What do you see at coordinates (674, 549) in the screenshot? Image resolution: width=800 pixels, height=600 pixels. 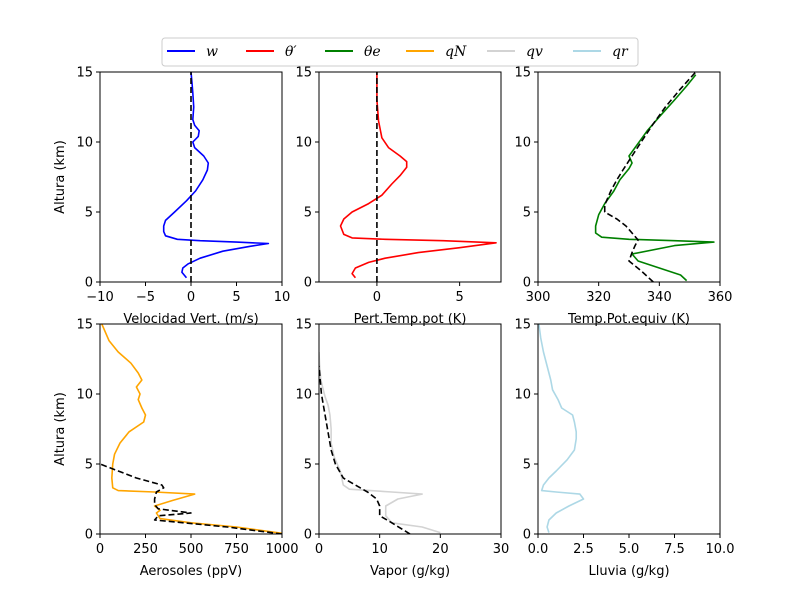 I see `x-tick-label: 7.5` at bounding box center [674, 549].